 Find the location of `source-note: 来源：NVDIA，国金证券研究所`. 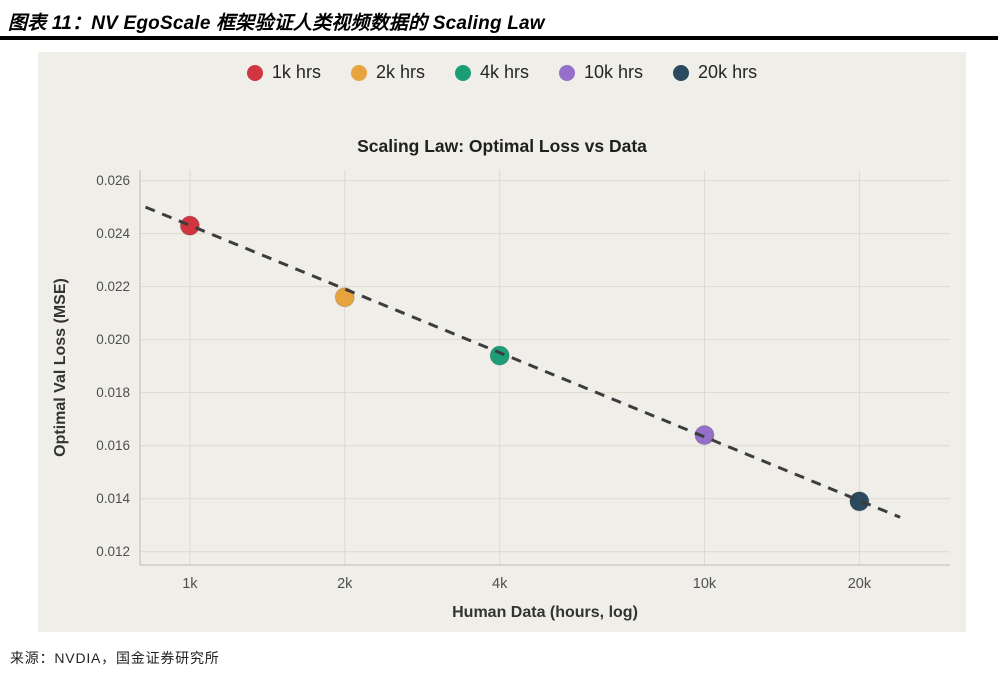

source-note: 来源：NVDIA，国金证券研究所 is located at coordinates (115, 658).